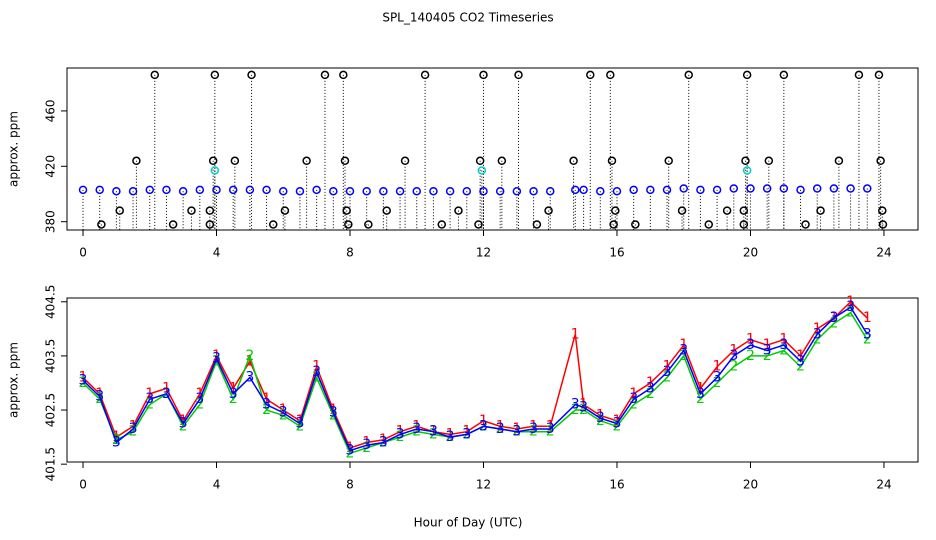 This screenshot has height=540, width=936. Describe the element at coordinates (51, 464) in the screenshot. I see `y-tick-label: 401.5` at that location.